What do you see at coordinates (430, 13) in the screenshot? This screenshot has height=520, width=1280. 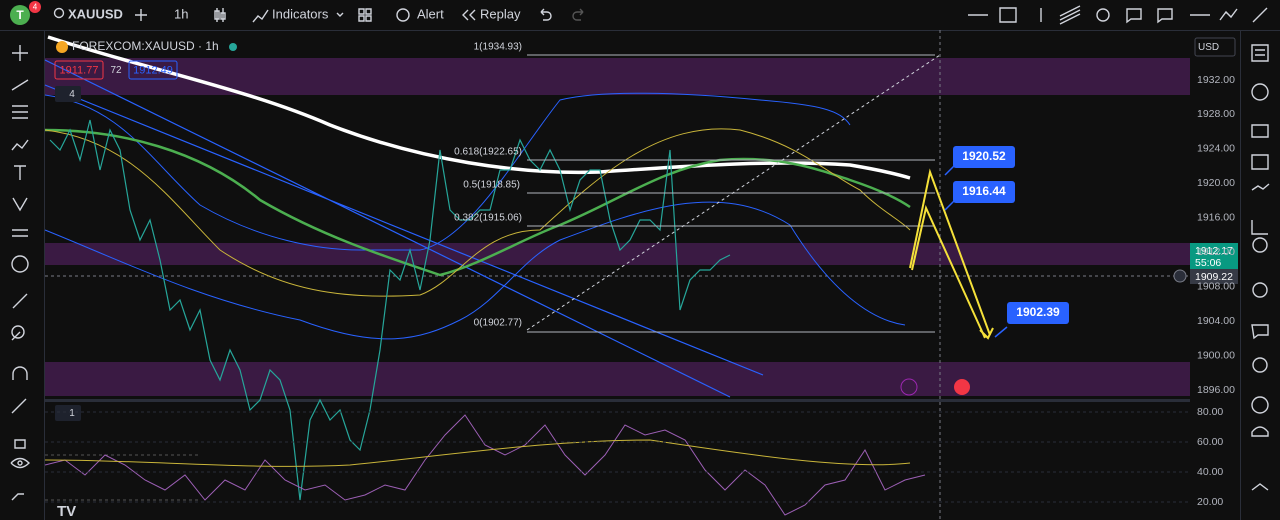 I see `alert: Alert` at bounding box center [430, 13].